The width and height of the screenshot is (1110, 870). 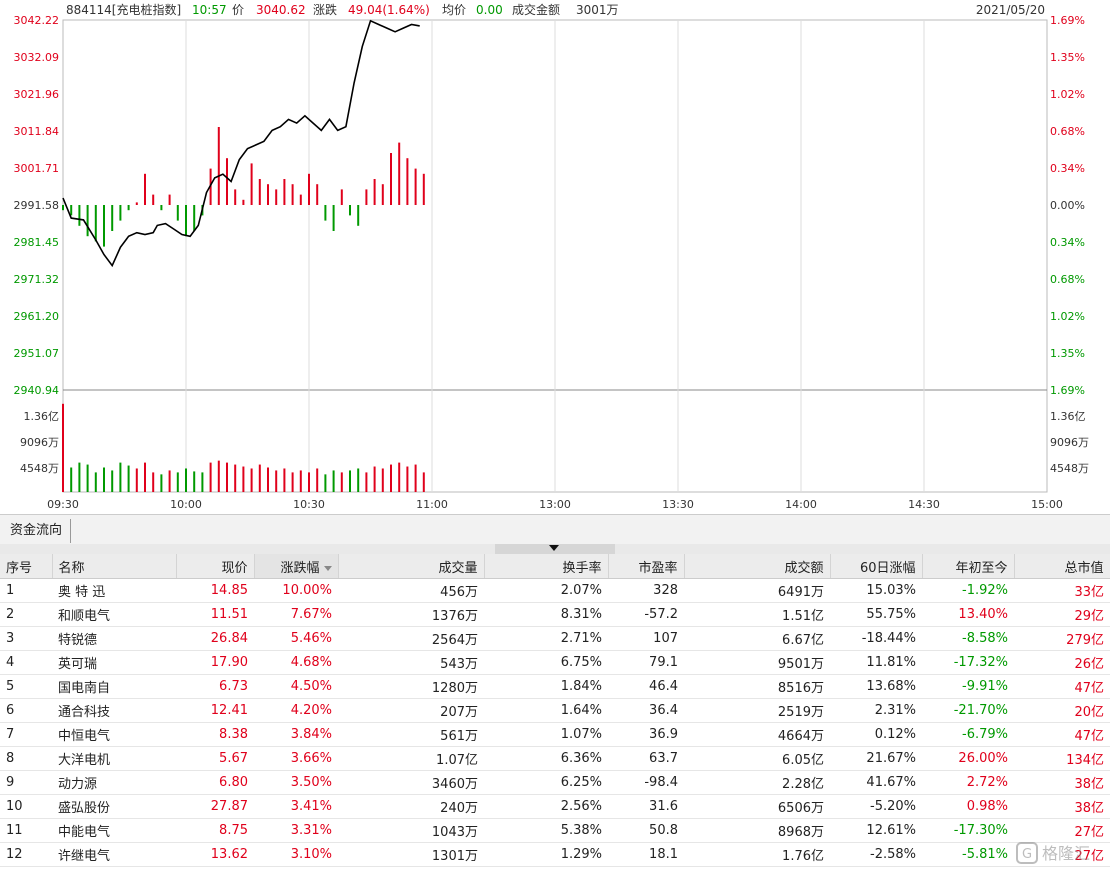 I want to click on col-header-change-pct-label: 涨跌幅, so click(x=300, y=568).